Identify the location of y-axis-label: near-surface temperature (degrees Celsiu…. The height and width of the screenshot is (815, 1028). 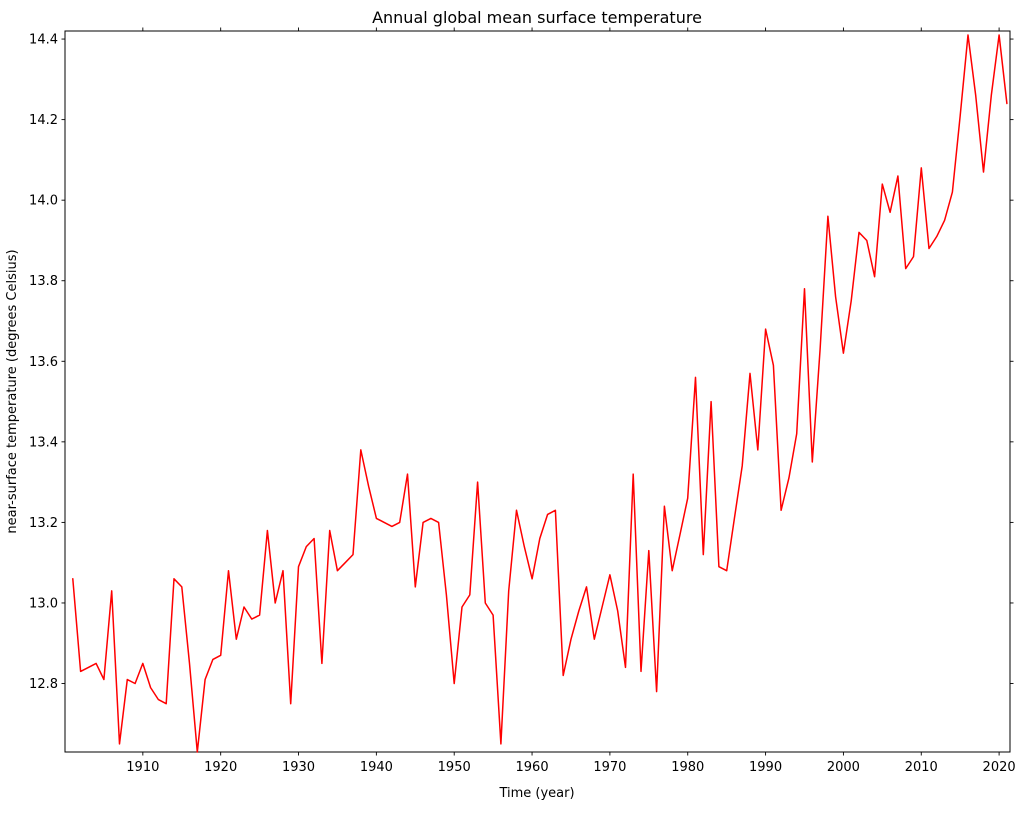
(12, 391).